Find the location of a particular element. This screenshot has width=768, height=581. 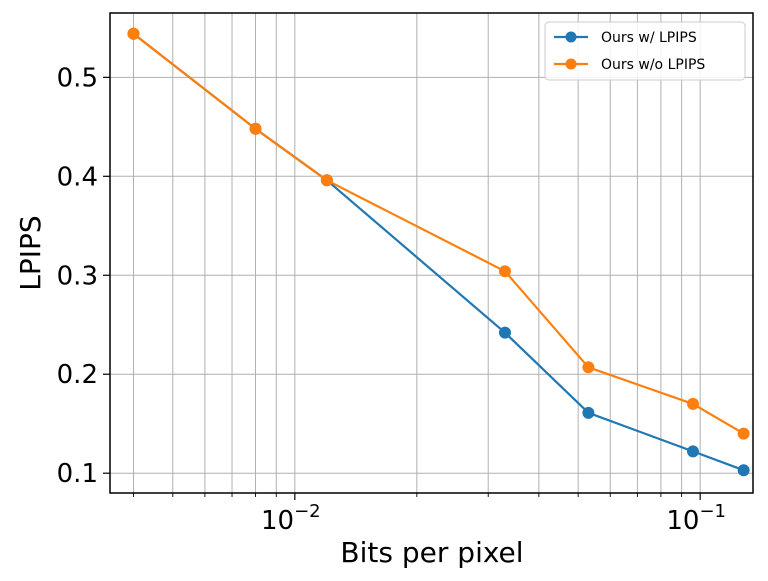

x-axis-label: Bits per pixel is located at coordinates (431, 552).